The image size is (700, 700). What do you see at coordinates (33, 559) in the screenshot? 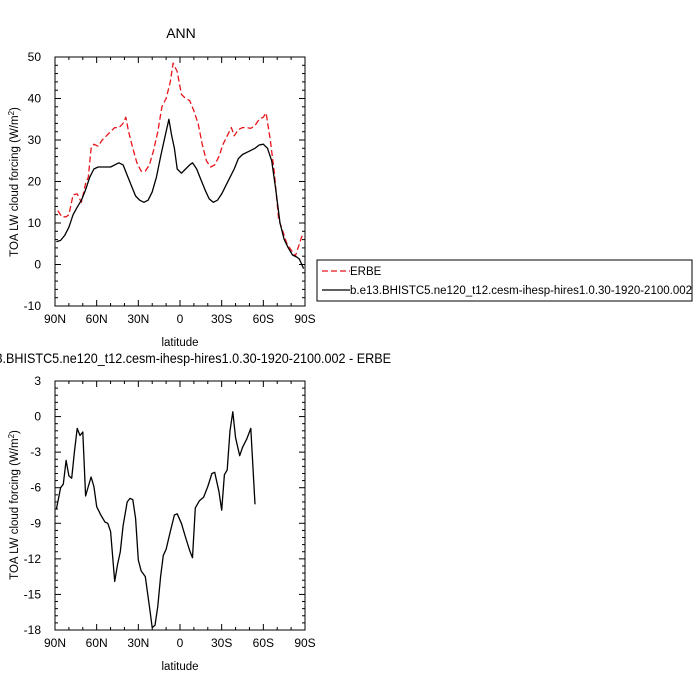
I see `y-tick-label: -12` at bounding box center [33, 559].